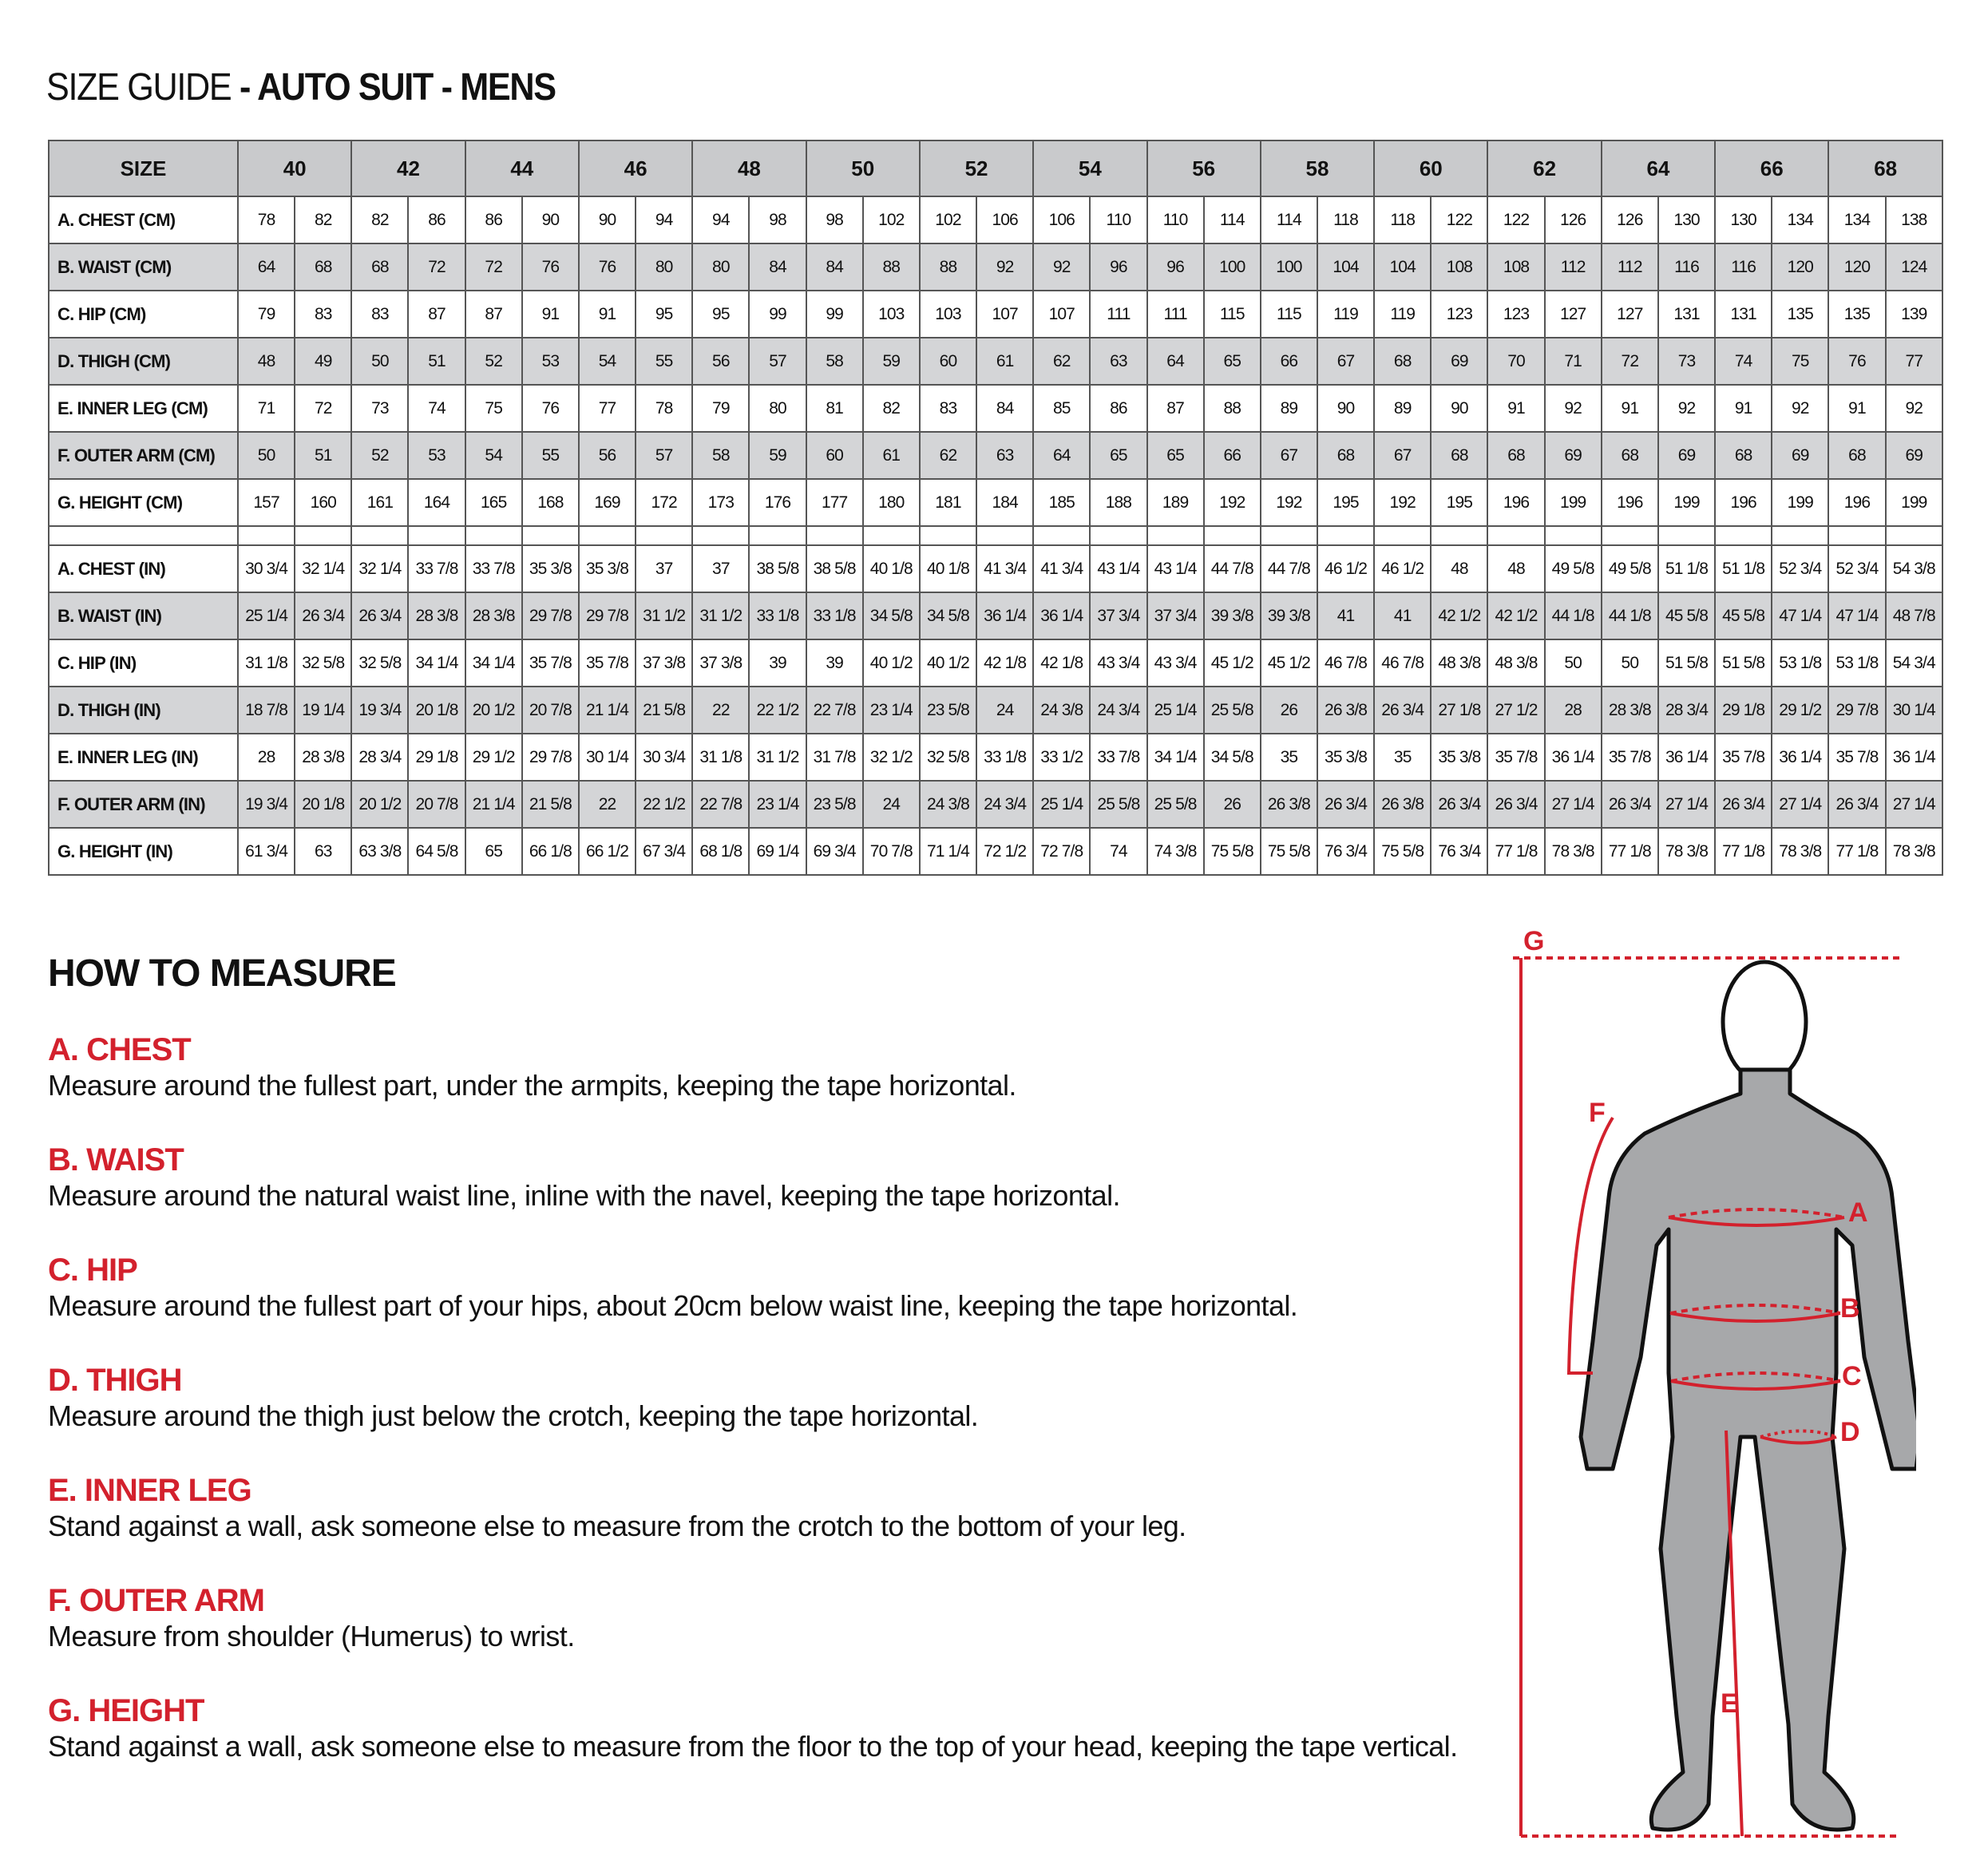 This screenshot has height=1876, width=1980. What do you see at coordinates (607, 314) in the screenshot?
I see `table-cell: 91` at bounding box center [607, 314].